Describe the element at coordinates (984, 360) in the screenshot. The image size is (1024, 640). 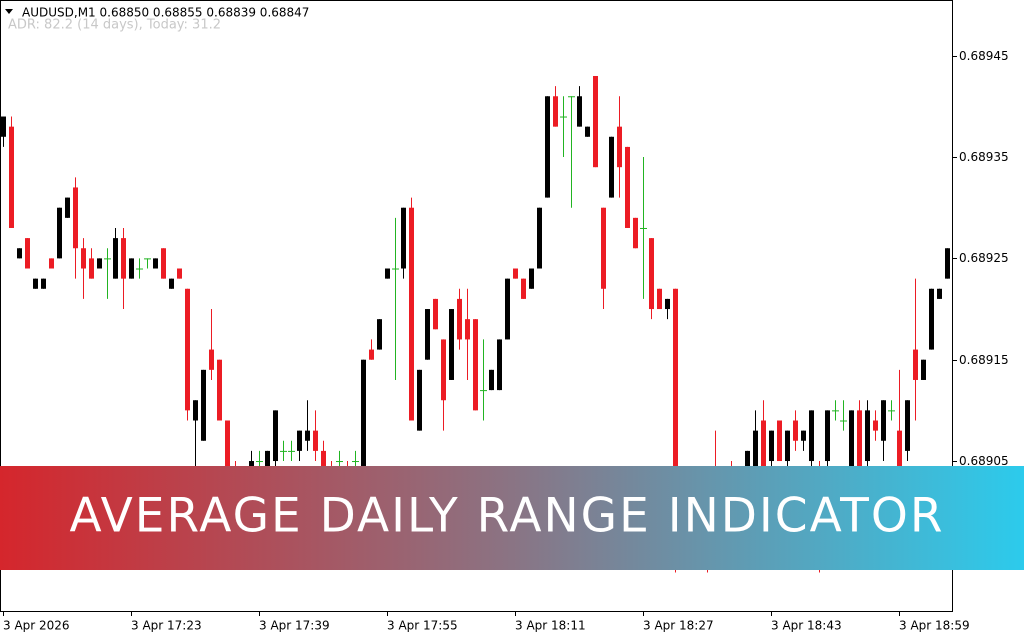
I see `y-tick-label: 0.68915` at that location.